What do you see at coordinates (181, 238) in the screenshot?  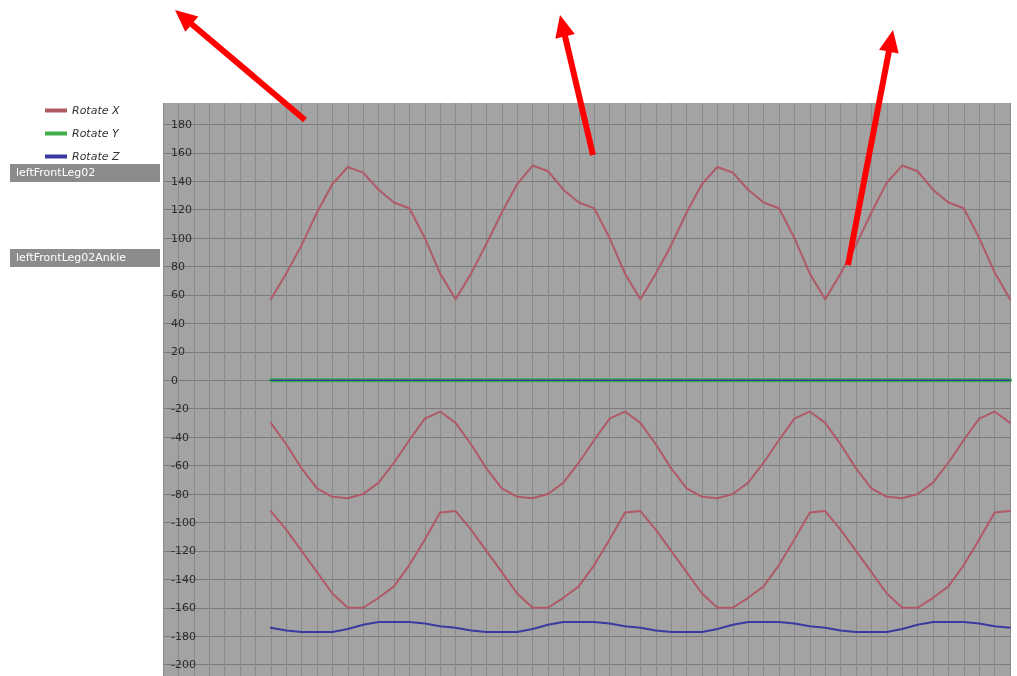 I see `y-tick-label: 100` at bounding box center [181, 238].